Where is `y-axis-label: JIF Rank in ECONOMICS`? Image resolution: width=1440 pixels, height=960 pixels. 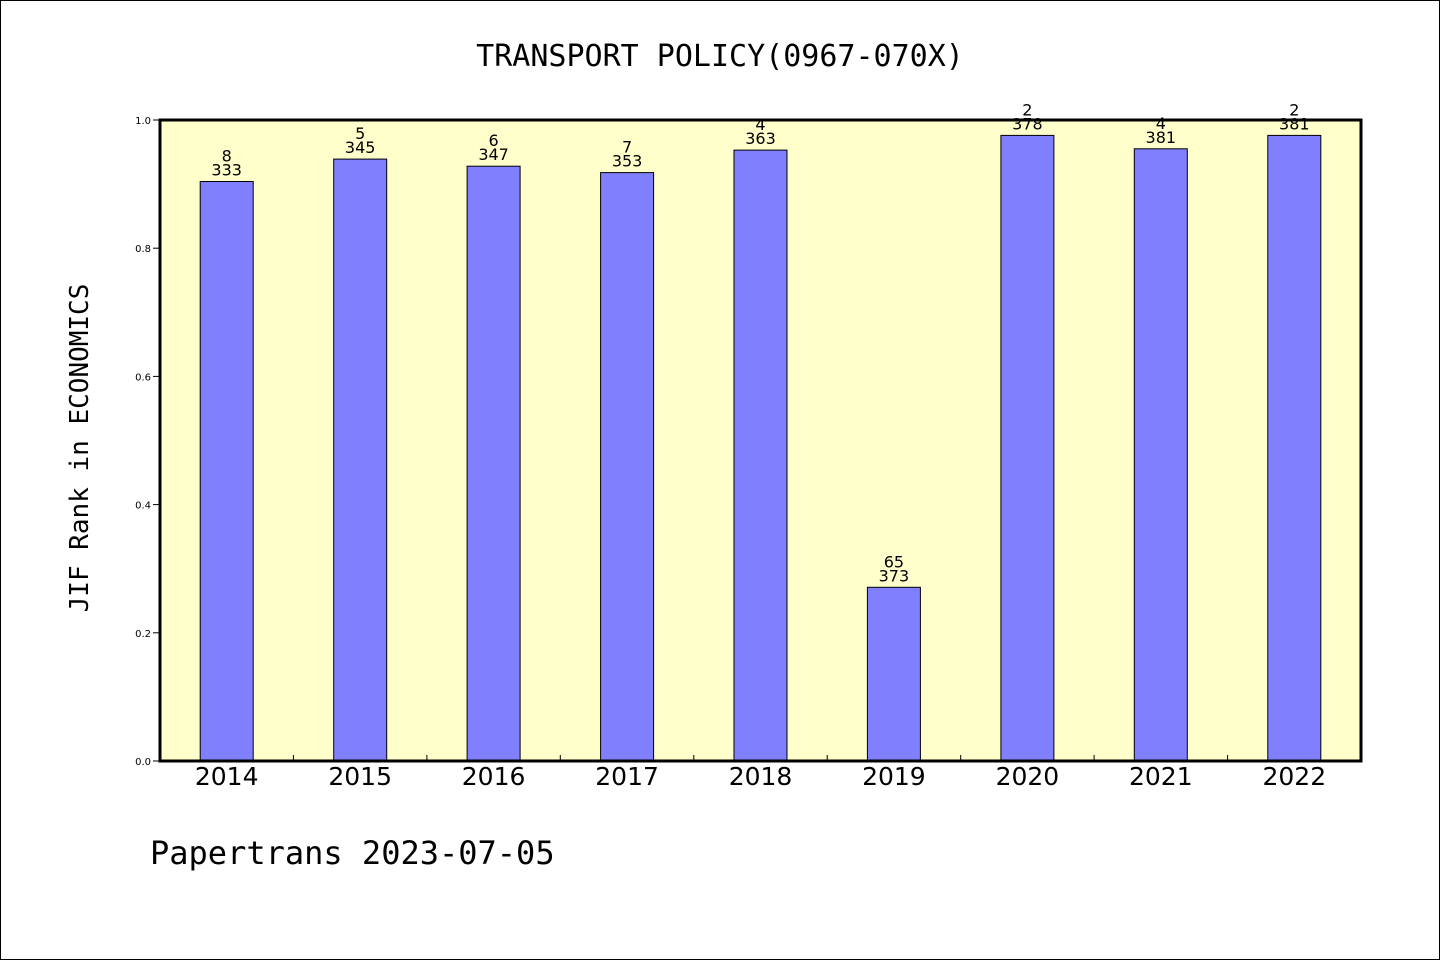 y-axis-label: JIF Rank in ECONOMICS is located at coordinates (80, 448).